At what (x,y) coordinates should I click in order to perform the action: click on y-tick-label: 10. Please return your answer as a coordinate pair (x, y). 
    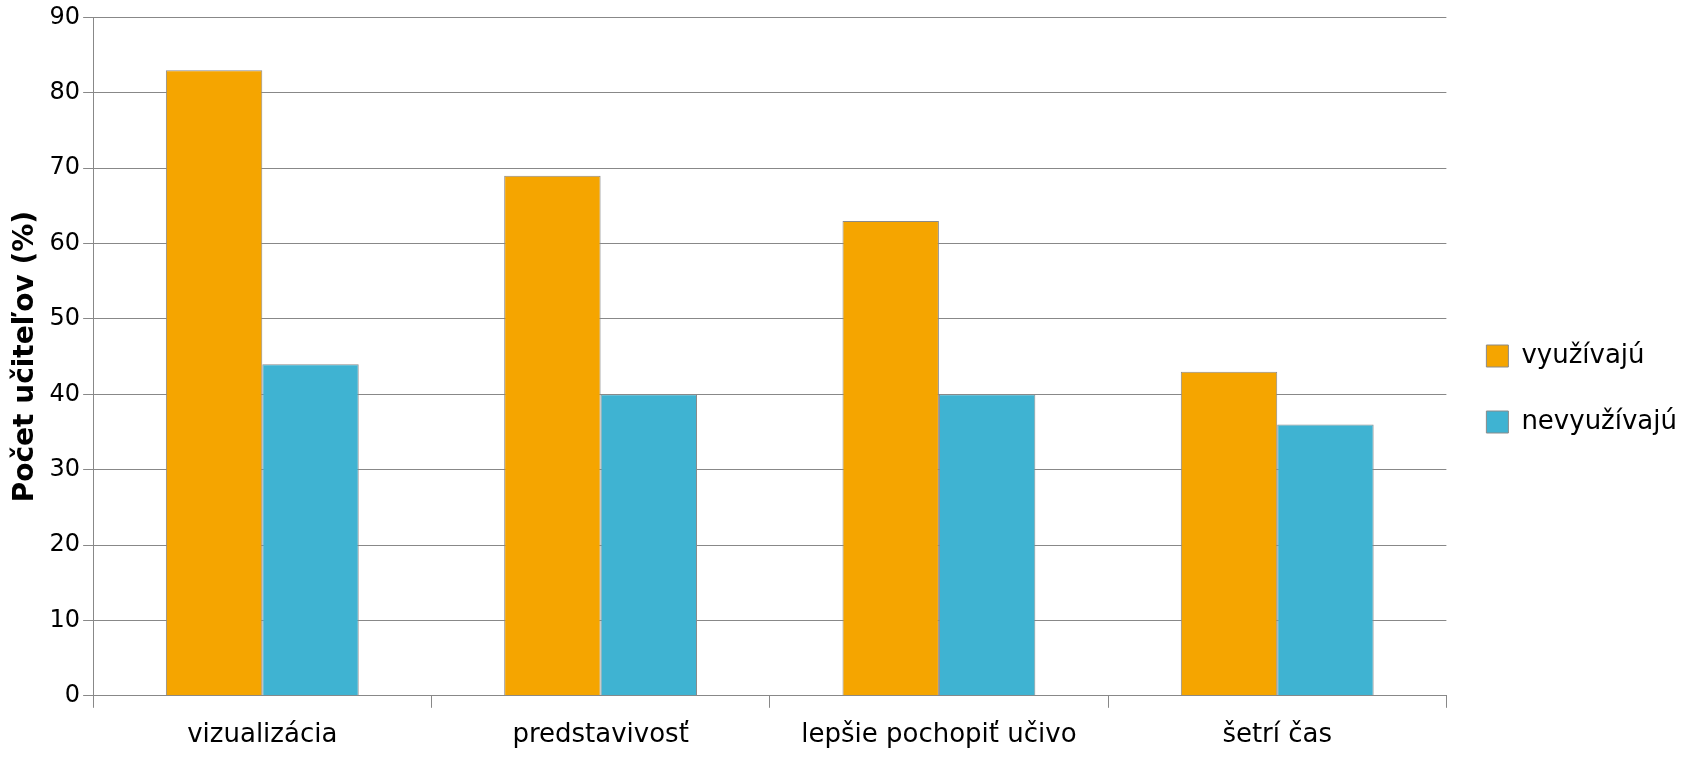
    Looking at the image, I should click on (65, 618).